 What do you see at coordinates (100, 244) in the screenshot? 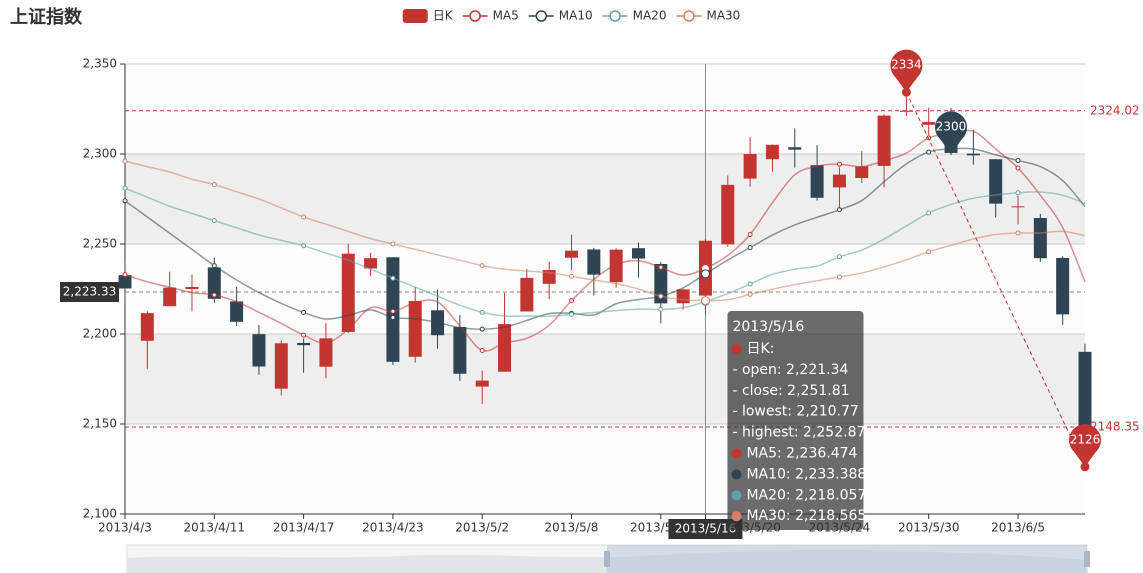
I see `y-tick-label: 2,250` at bounding box center [100, 244].